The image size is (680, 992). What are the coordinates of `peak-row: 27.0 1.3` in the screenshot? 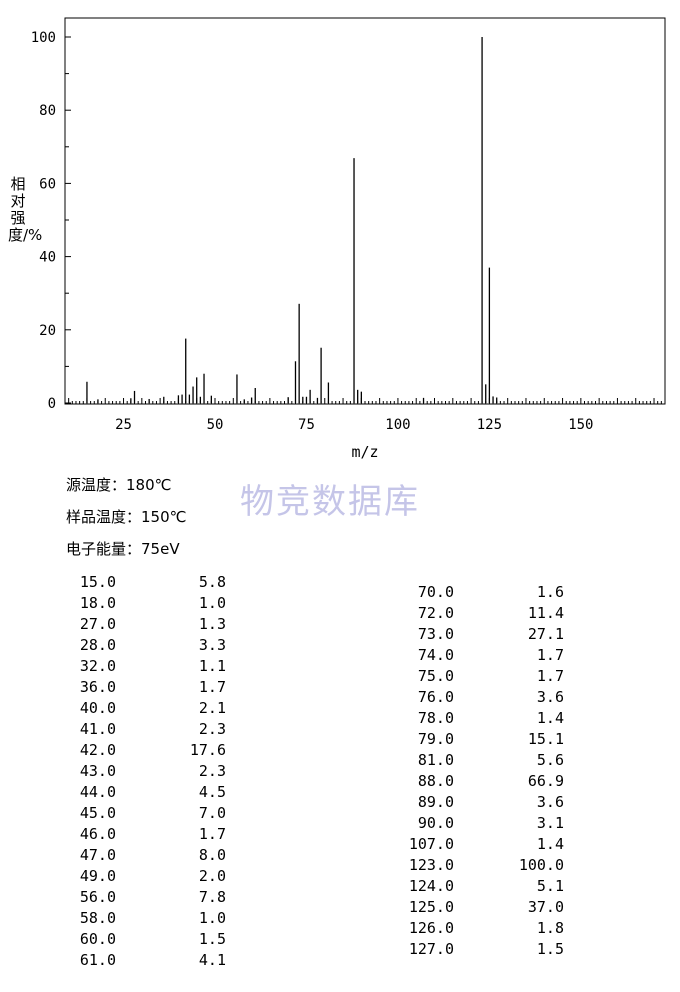 It's located at (149, 624).